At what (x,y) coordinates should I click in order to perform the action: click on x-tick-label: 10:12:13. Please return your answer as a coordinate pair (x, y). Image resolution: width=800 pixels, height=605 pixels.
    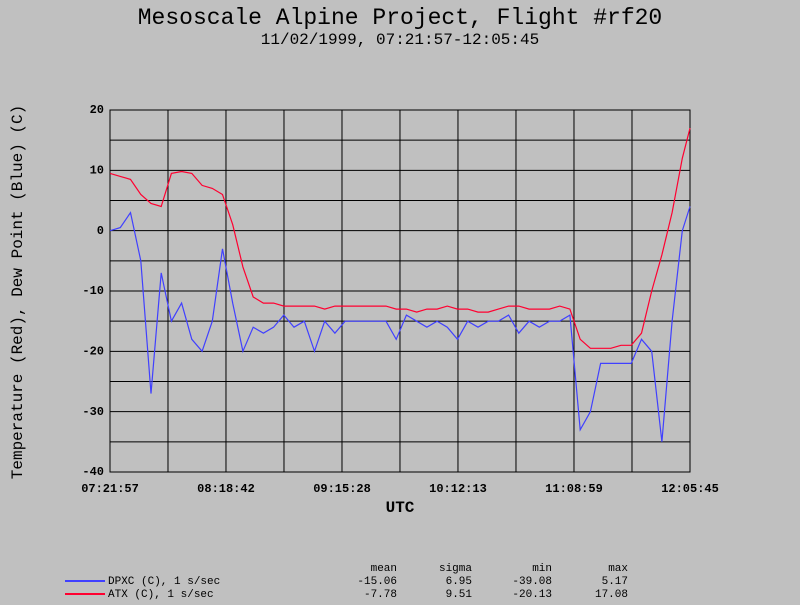
    Looking at the image, I should click on (458, 489).